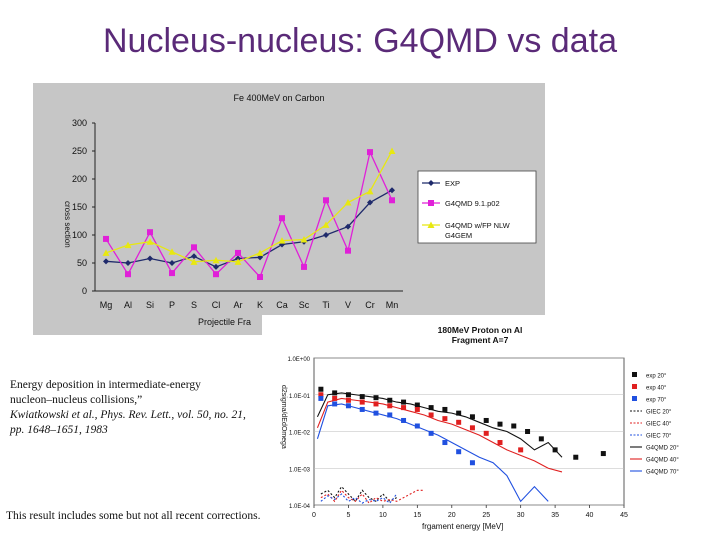 The height and width of the screenshot is (542, 720). I want to click on chart1-series-line, so click(249, 206).